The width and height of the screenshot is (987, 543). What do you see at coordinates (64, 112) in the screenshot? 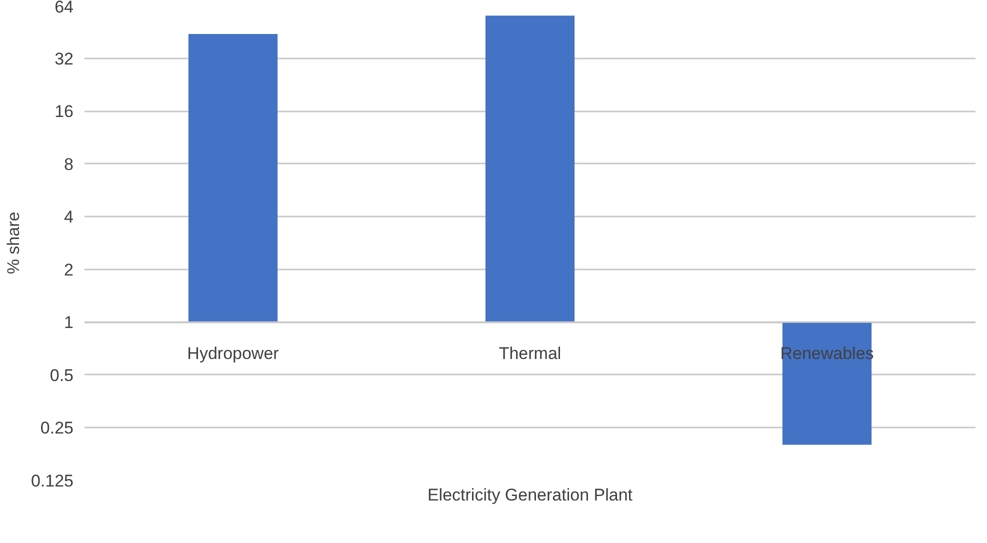
I see `y-tick-label: 16` at bounding box center [64, 112].